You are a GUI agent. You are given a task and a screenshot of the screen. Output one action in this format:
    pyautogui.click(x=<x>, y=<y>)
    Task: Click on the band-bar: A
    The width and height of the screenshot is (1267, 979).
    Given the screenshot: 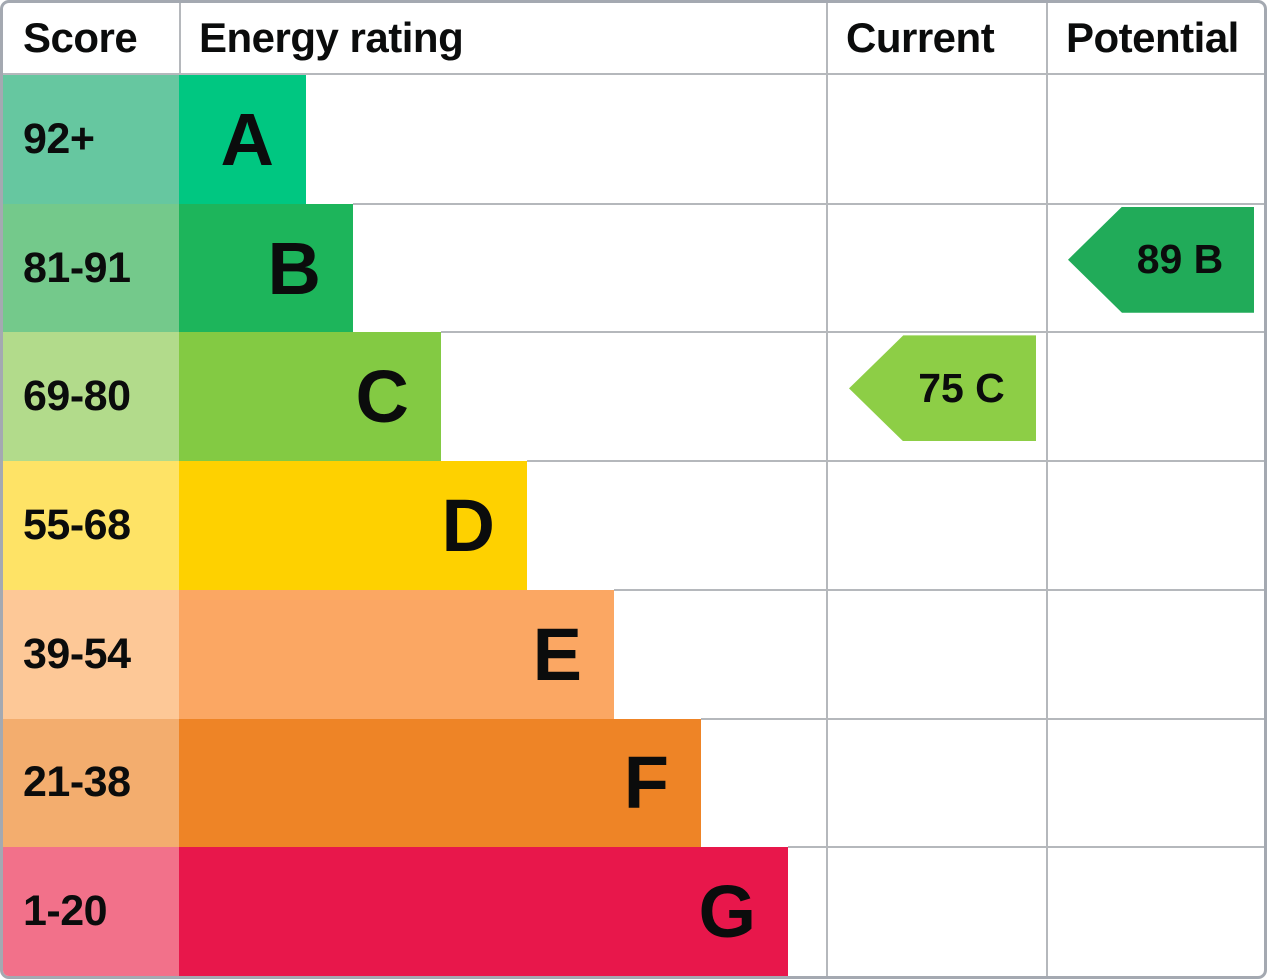 What is the action you would take?
    pyautogui.click(x=242, y=139)
    